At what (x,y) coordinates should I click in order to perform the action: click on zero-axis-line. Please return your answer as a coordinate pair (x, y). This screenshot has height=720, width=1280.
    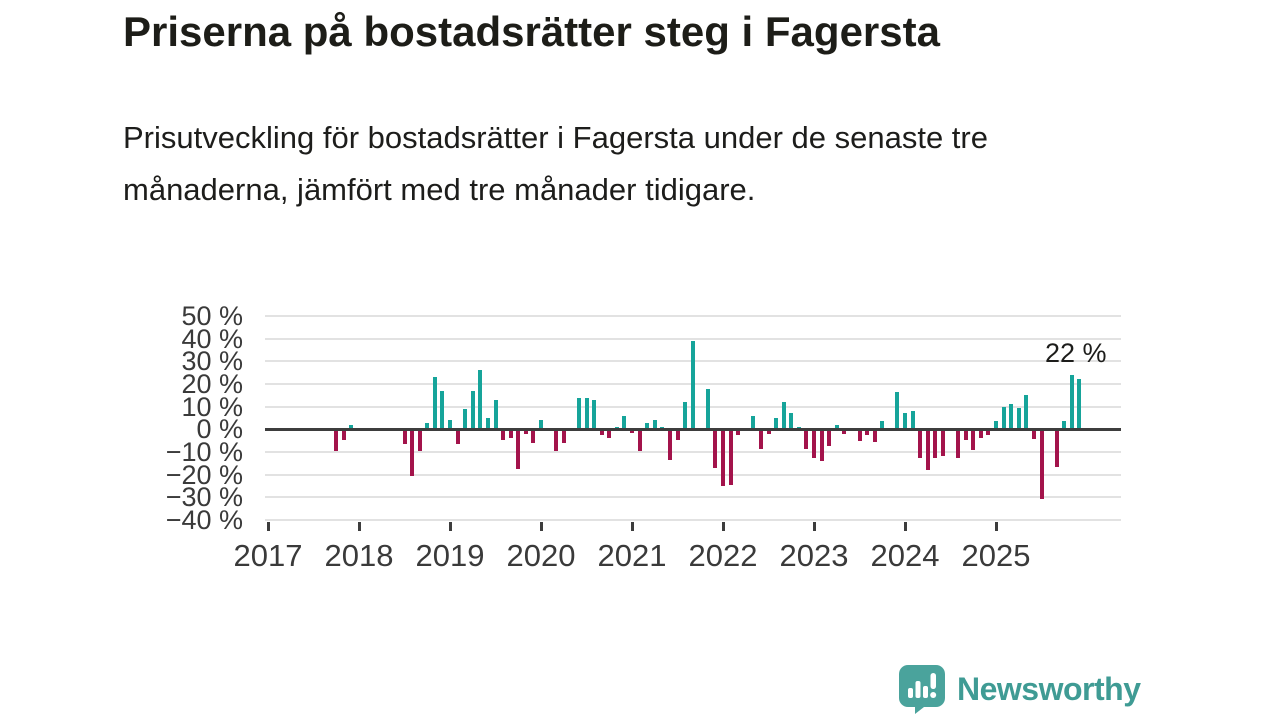
    Looking at the image, I should click on (693, 429).